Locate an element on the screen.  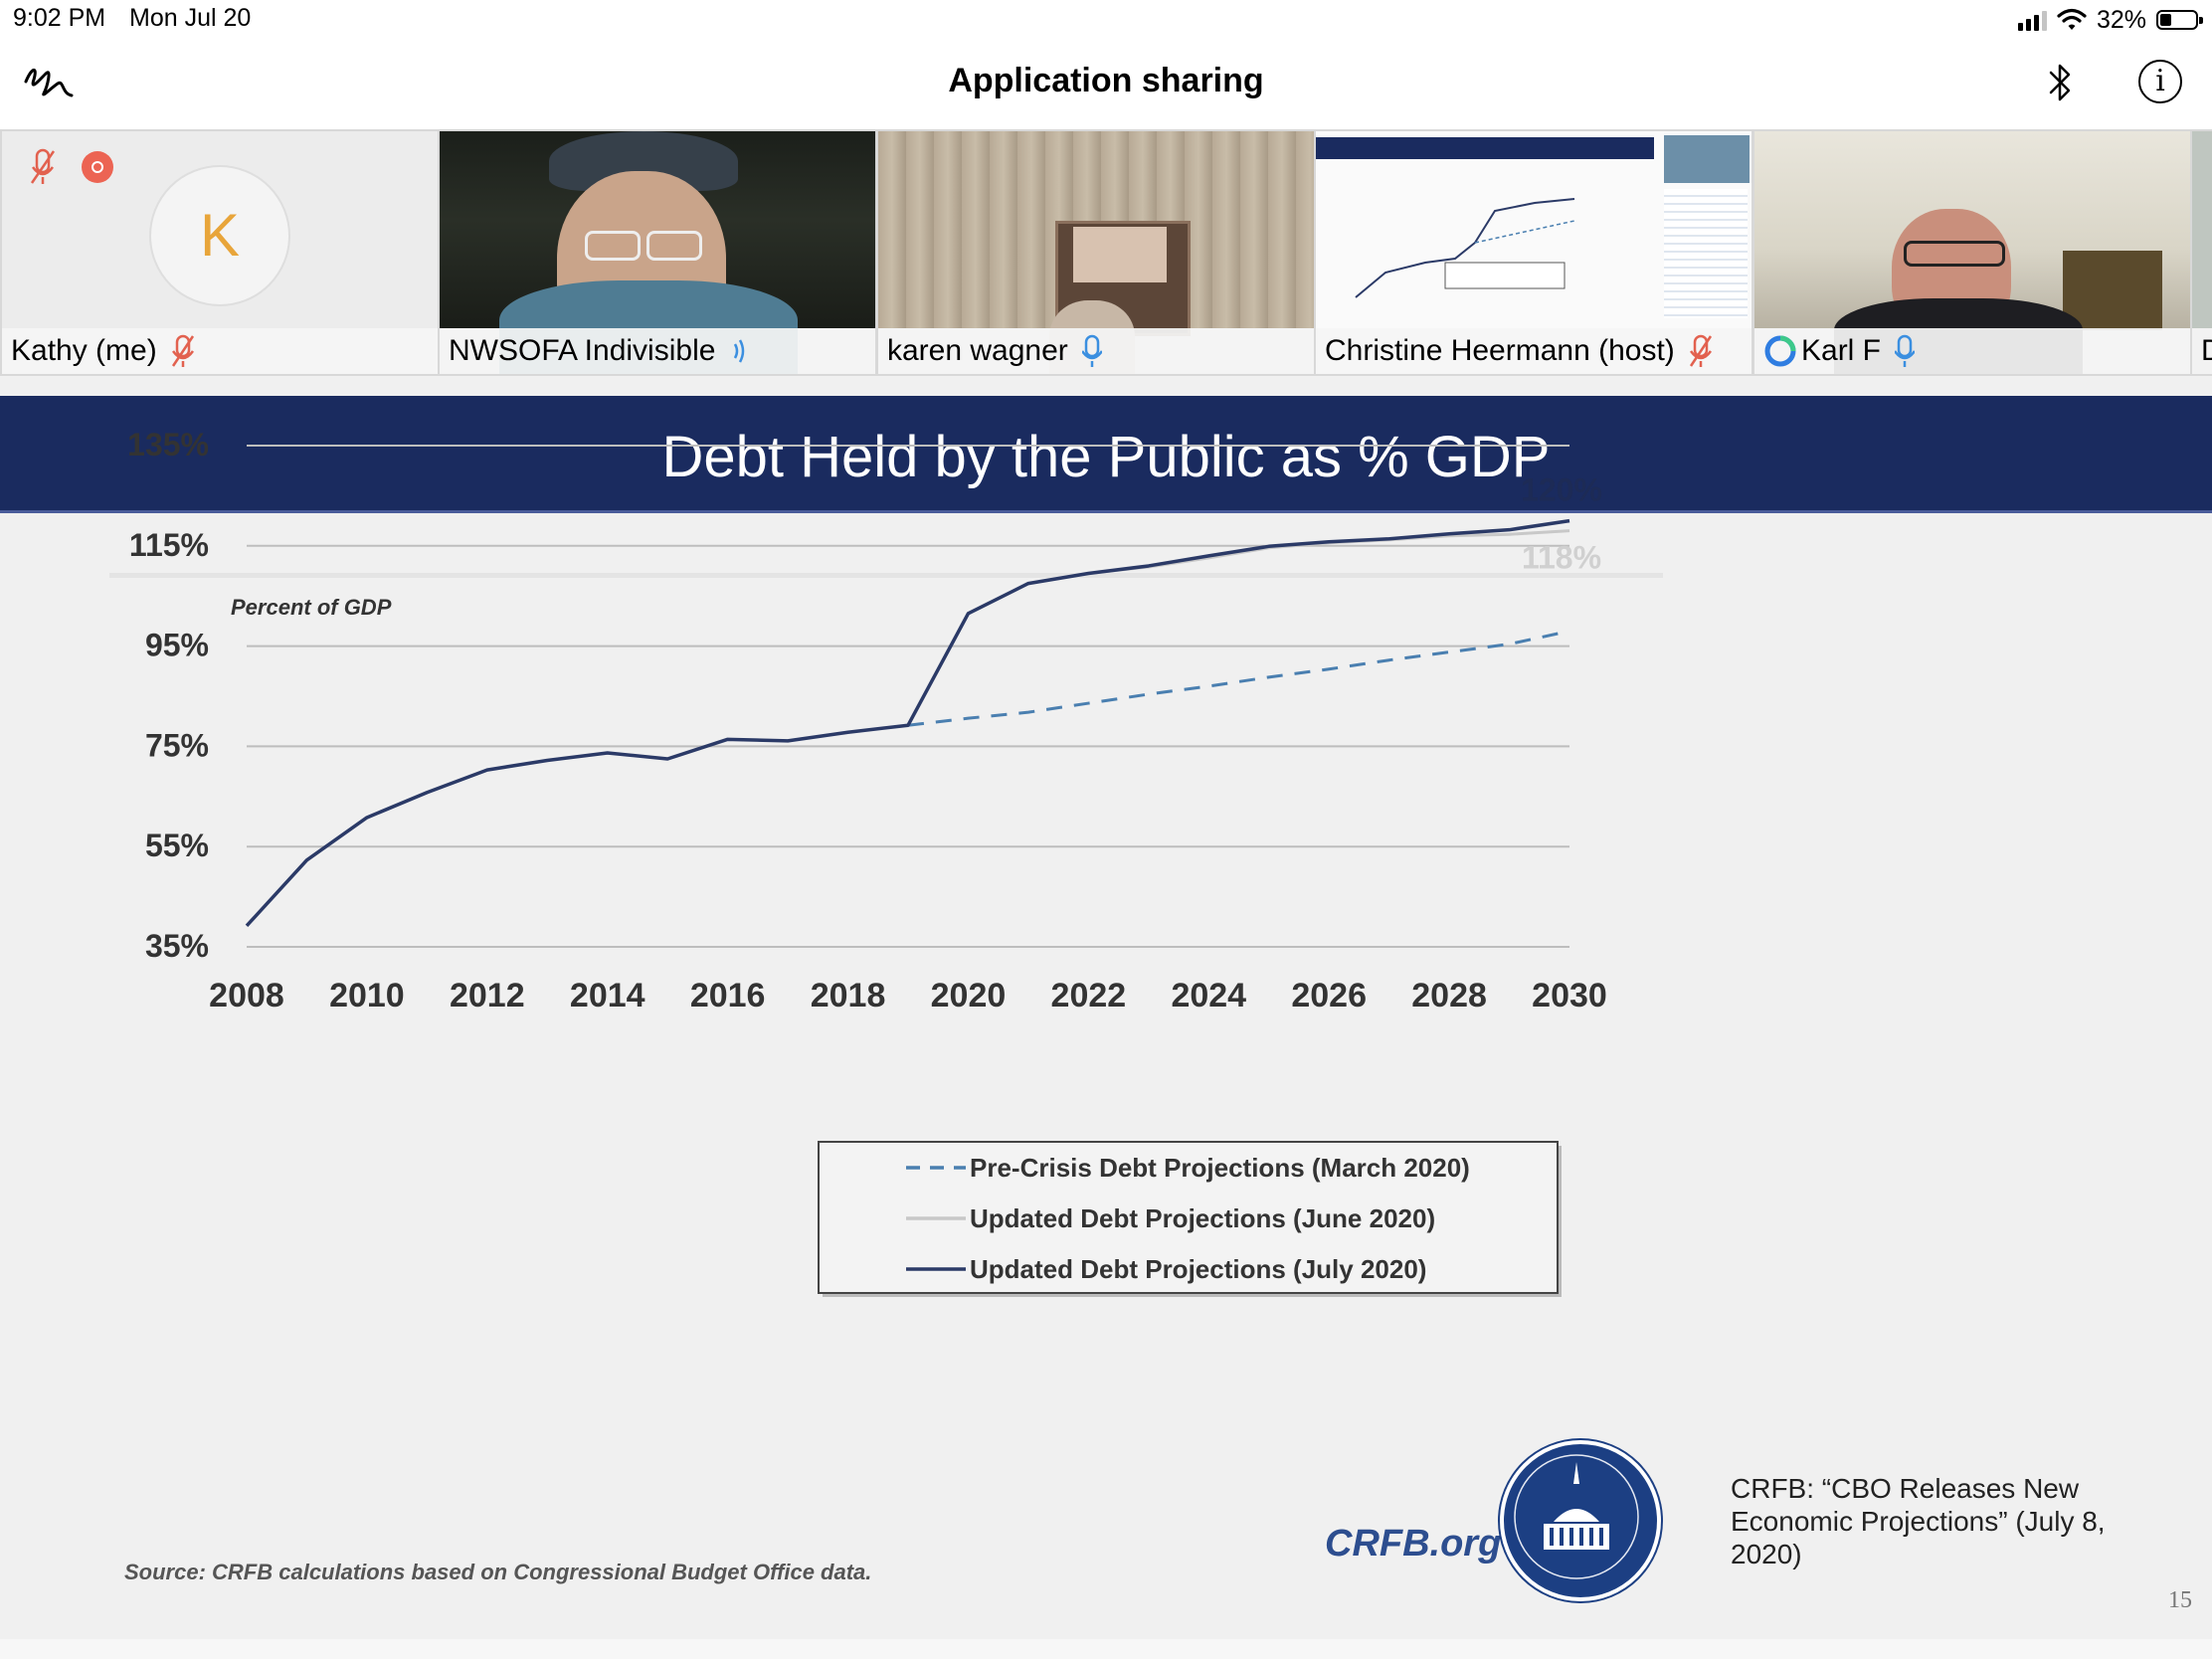
participant-strip: K Kathy (me) NWSOFA Indivisible is located at coordinates (1106, 252).